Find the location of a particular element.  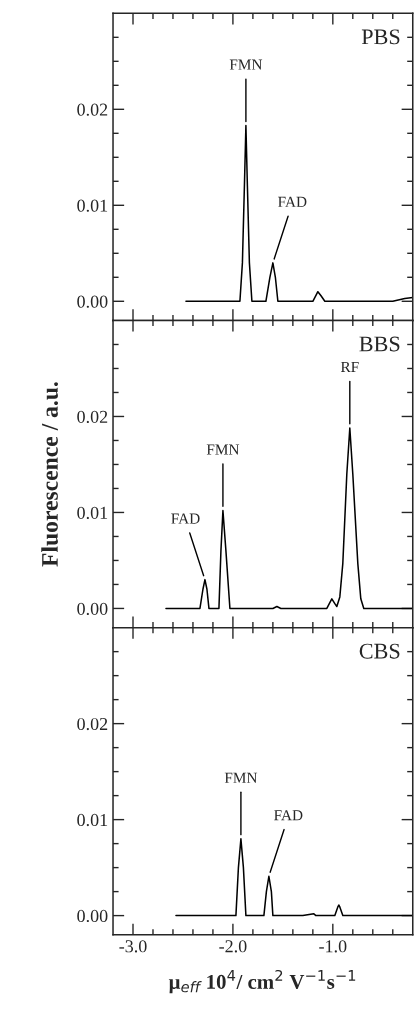

x-tick-label: -1.0 is located at coordinates (333, 946).